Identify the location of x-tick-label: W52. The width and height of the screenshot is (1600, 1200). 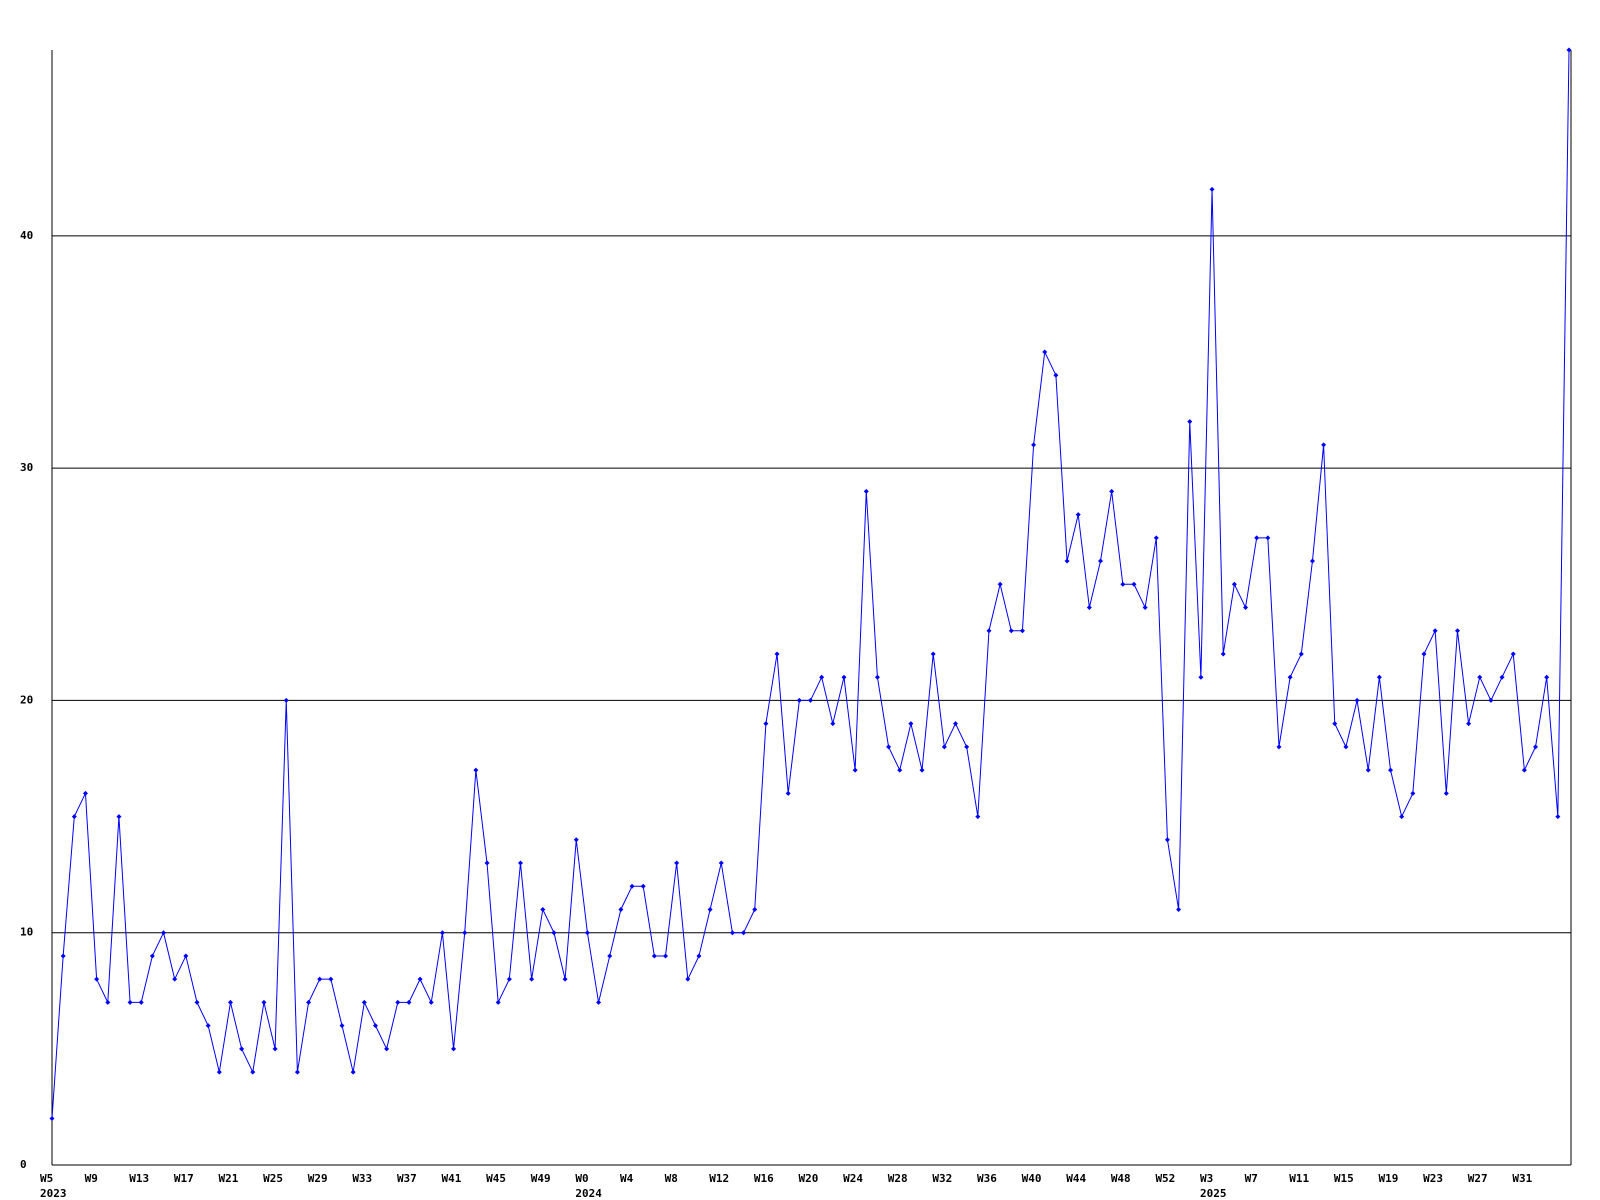
(1165, 1178).